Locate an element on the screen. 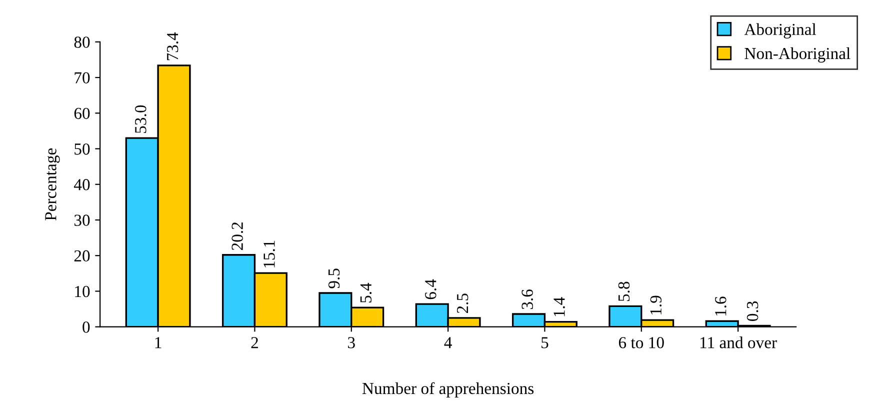 The image size is (870, 419). data-label: 9.5 is located at coordinates (334, 278).